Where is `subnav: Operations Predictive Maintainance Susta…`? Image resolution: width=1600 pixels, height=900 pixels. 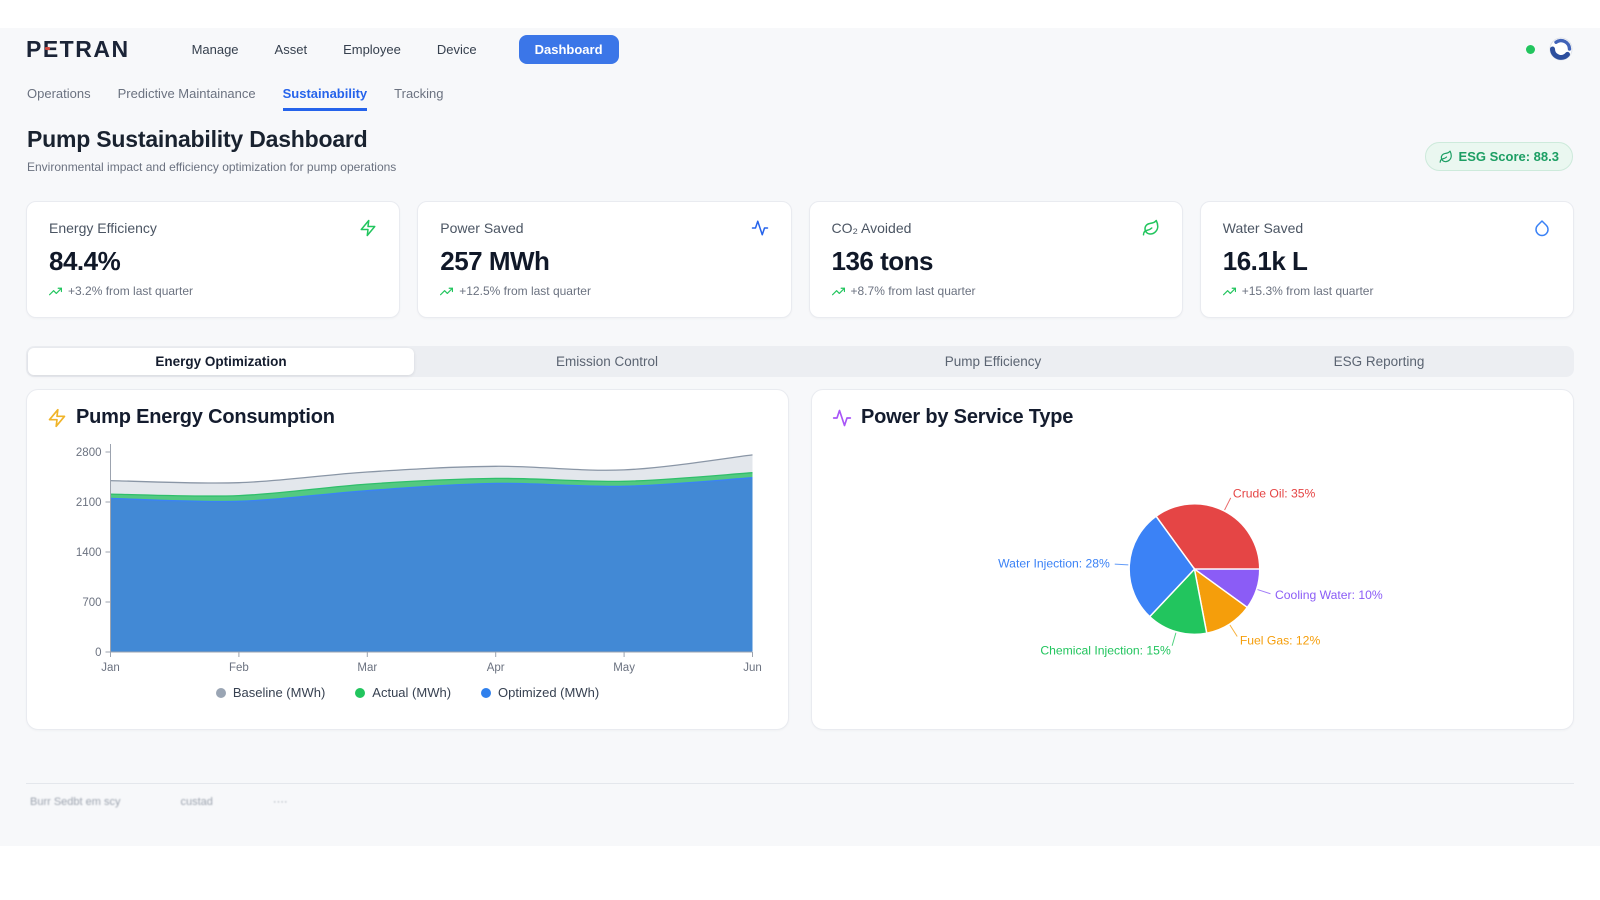
subnav: Operations Predictive Maintainance Susta… is located at coordinates (800, 98).